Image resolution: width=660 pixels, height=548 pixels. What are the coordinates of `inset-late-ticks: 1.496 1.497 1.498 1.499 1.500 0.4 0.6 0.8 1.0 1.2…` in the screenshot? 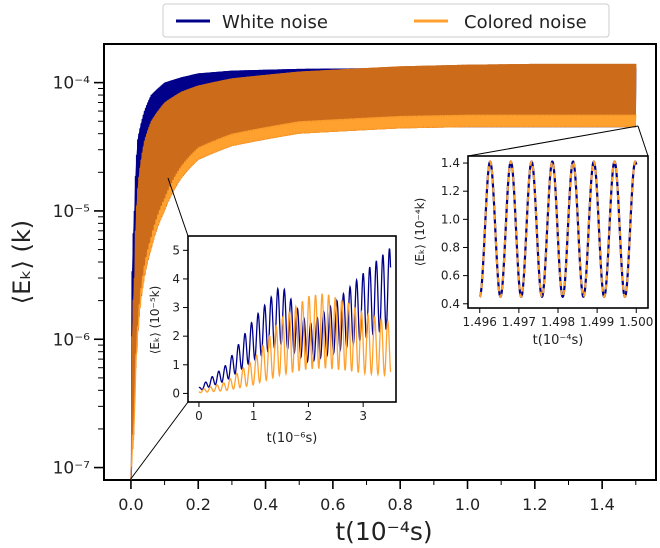 It's located at (547, 242).